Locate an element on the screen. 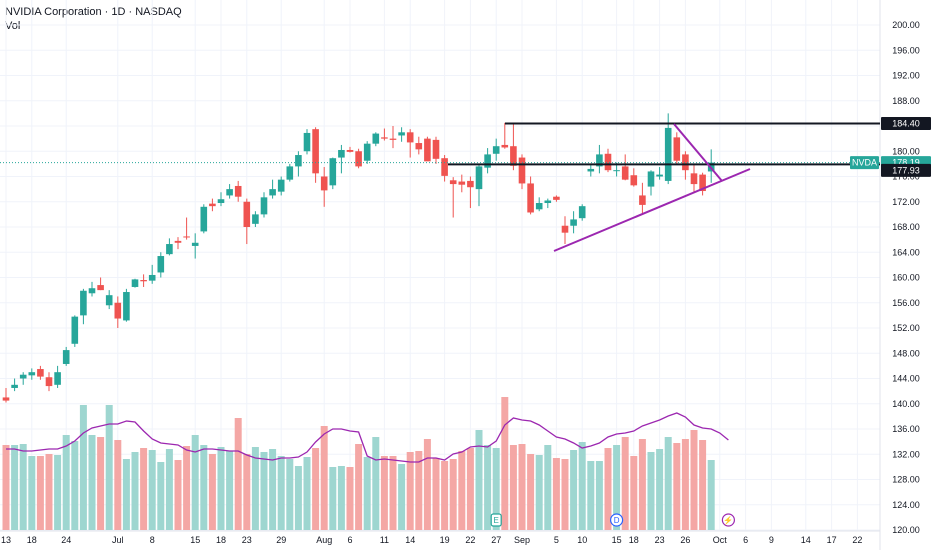 The width and height of the screenshot is (932, 550). y-tick-label: 136.00 is located at coordinates (906, 429).